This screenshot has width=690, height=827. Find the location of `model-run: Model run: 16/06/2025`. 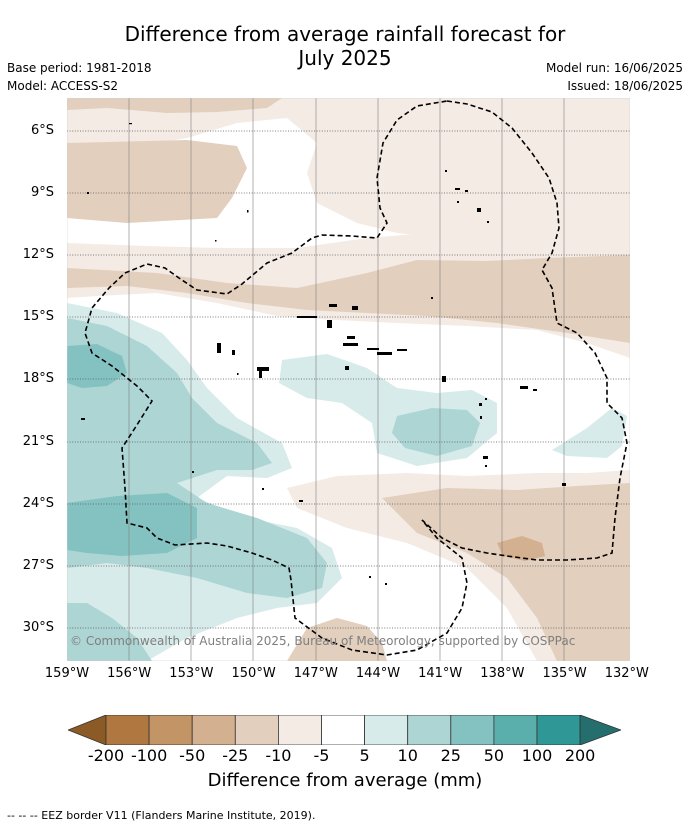

model-run: Model run: 16/06/2025 is located at coordinates (614, 68).